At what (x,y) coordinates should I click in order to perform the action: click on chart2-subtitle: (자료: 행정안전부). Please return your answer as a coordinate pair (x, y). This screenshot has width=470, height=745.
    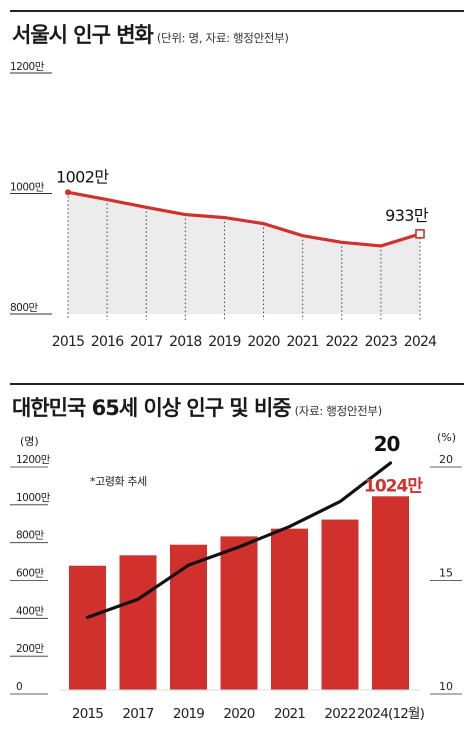
    Looking at the image, I should click on (338, 411).